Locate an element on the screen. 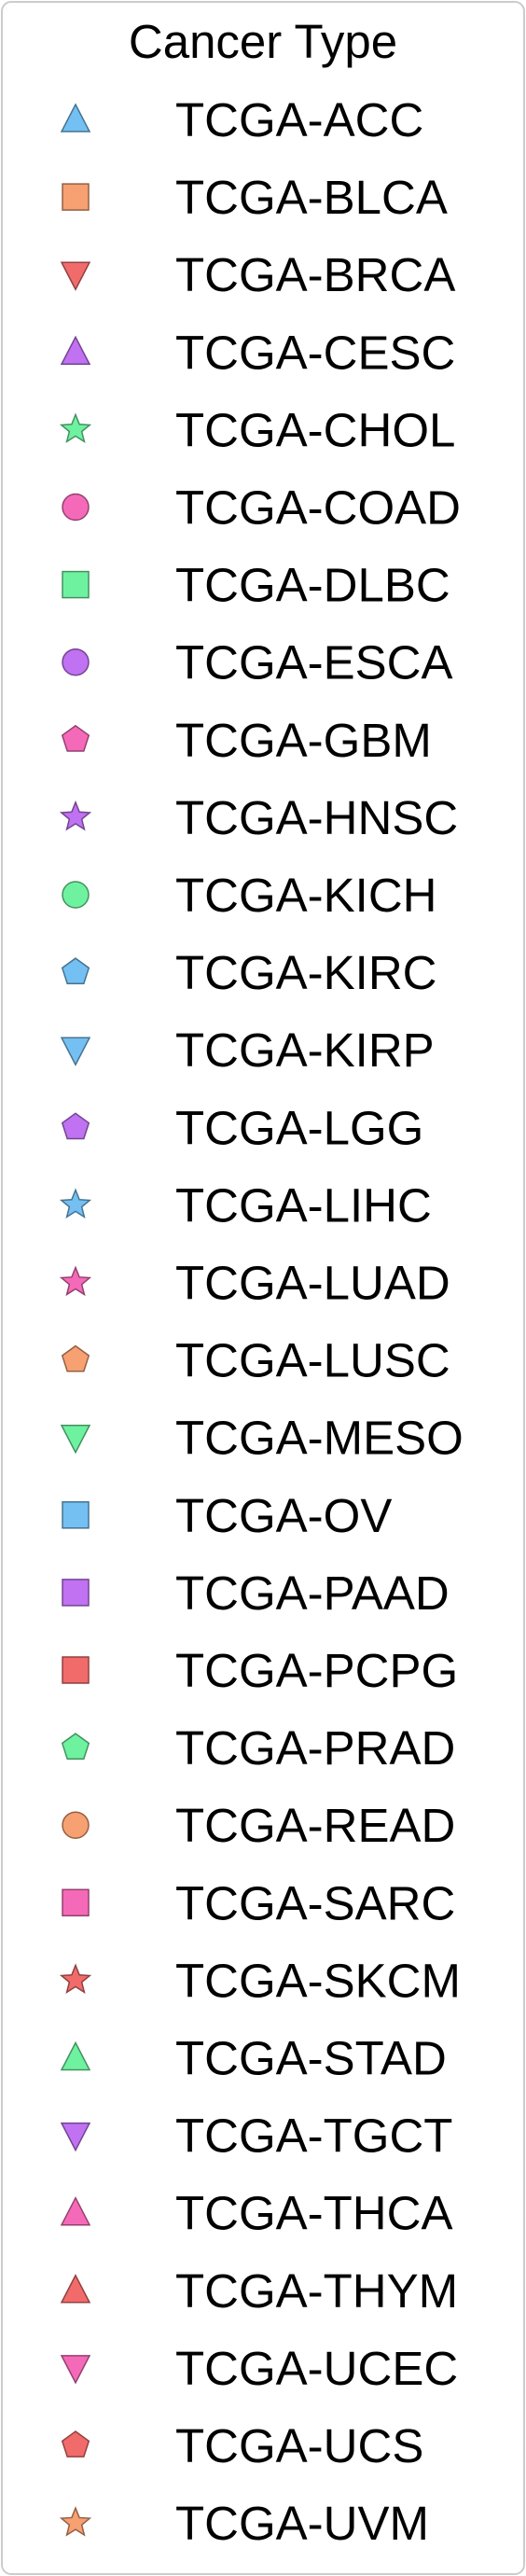  legend-entry: TCGA-KICH is located at coordinates (249, 895).